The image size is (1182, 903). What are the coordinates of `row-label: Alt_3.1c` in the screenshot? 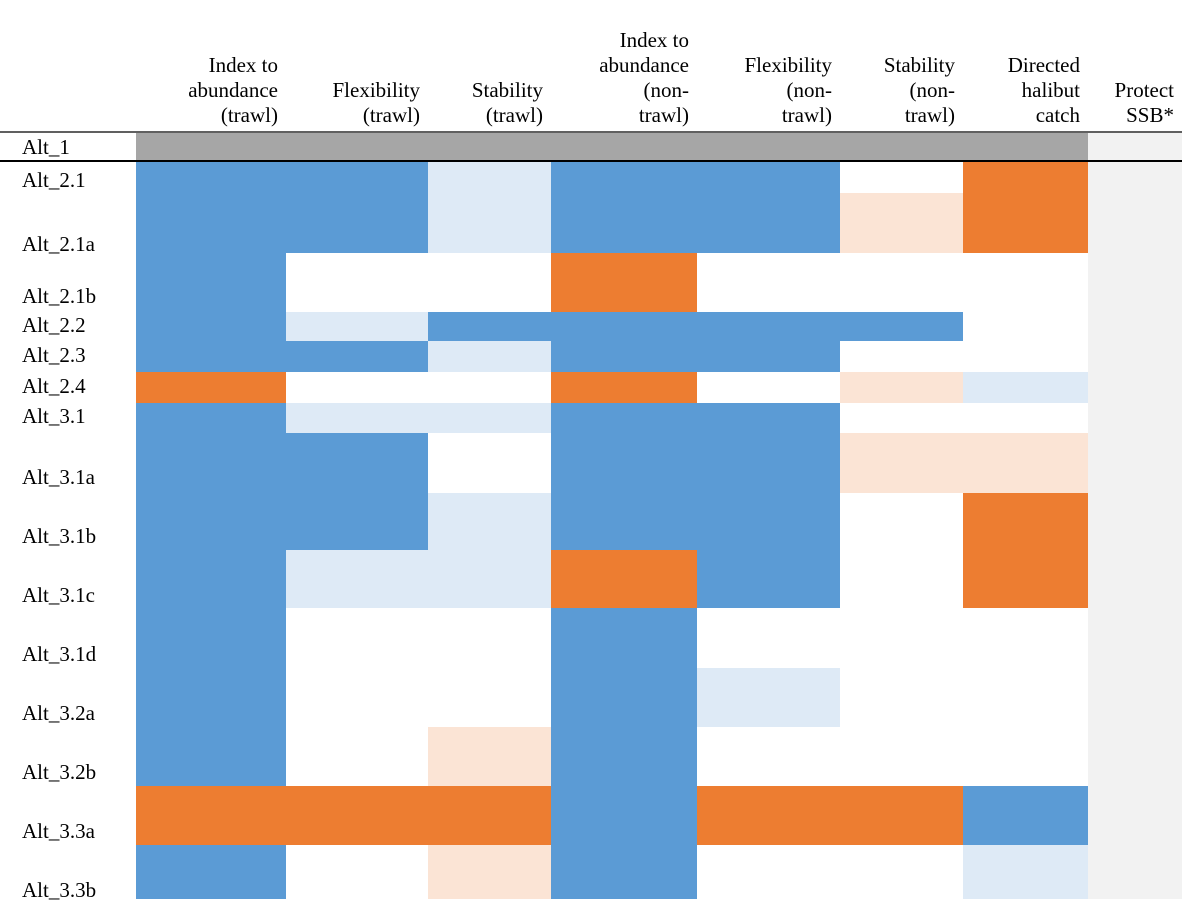 It's located at (58, 595).